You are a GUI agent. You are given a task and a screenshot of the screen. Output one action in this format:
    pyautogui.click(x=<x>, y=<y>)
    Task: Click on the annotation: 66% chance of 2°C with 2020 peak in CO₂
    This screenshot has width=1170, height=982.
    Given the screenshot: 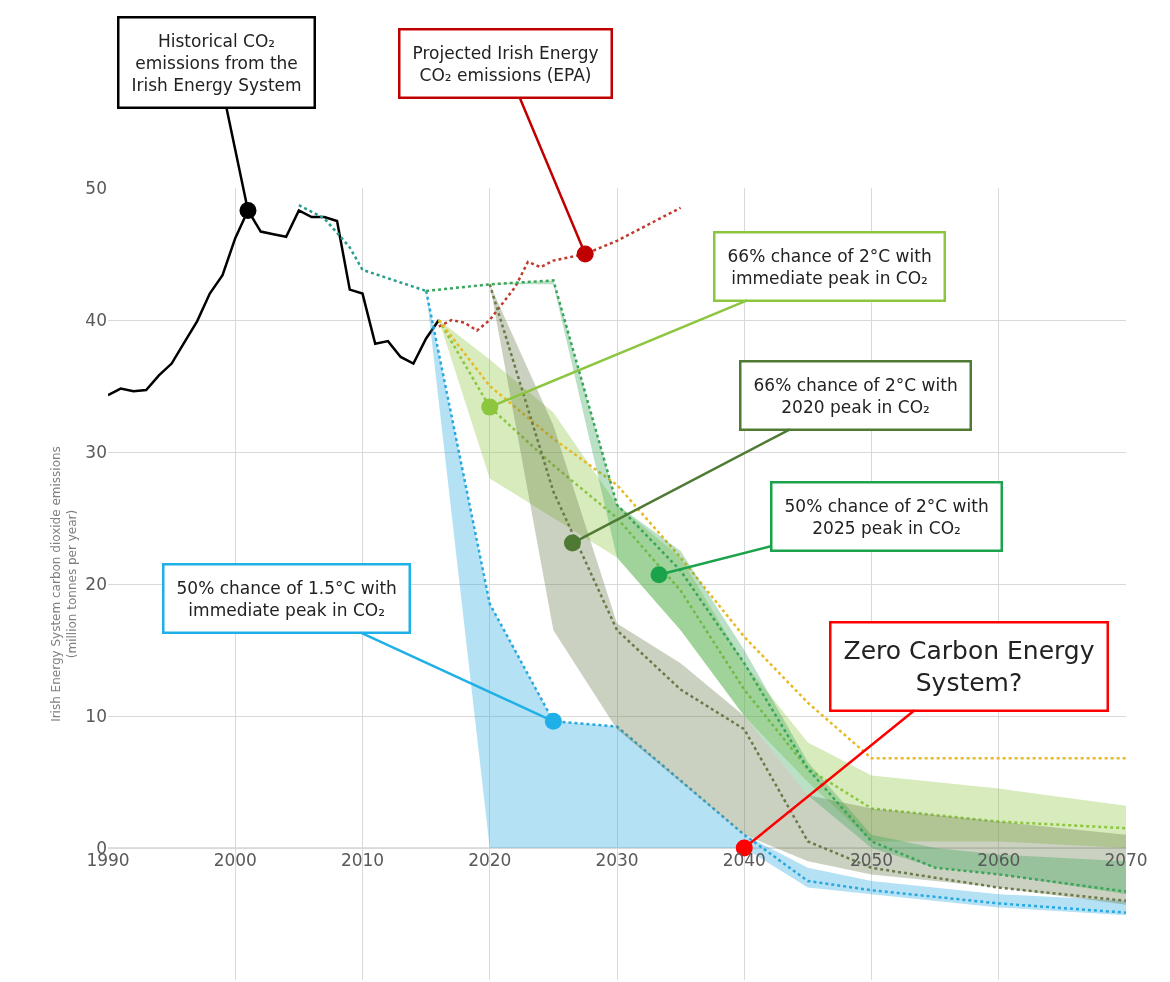 What is the action you would take?
    pyautogui.click(x=855, y=395)
    